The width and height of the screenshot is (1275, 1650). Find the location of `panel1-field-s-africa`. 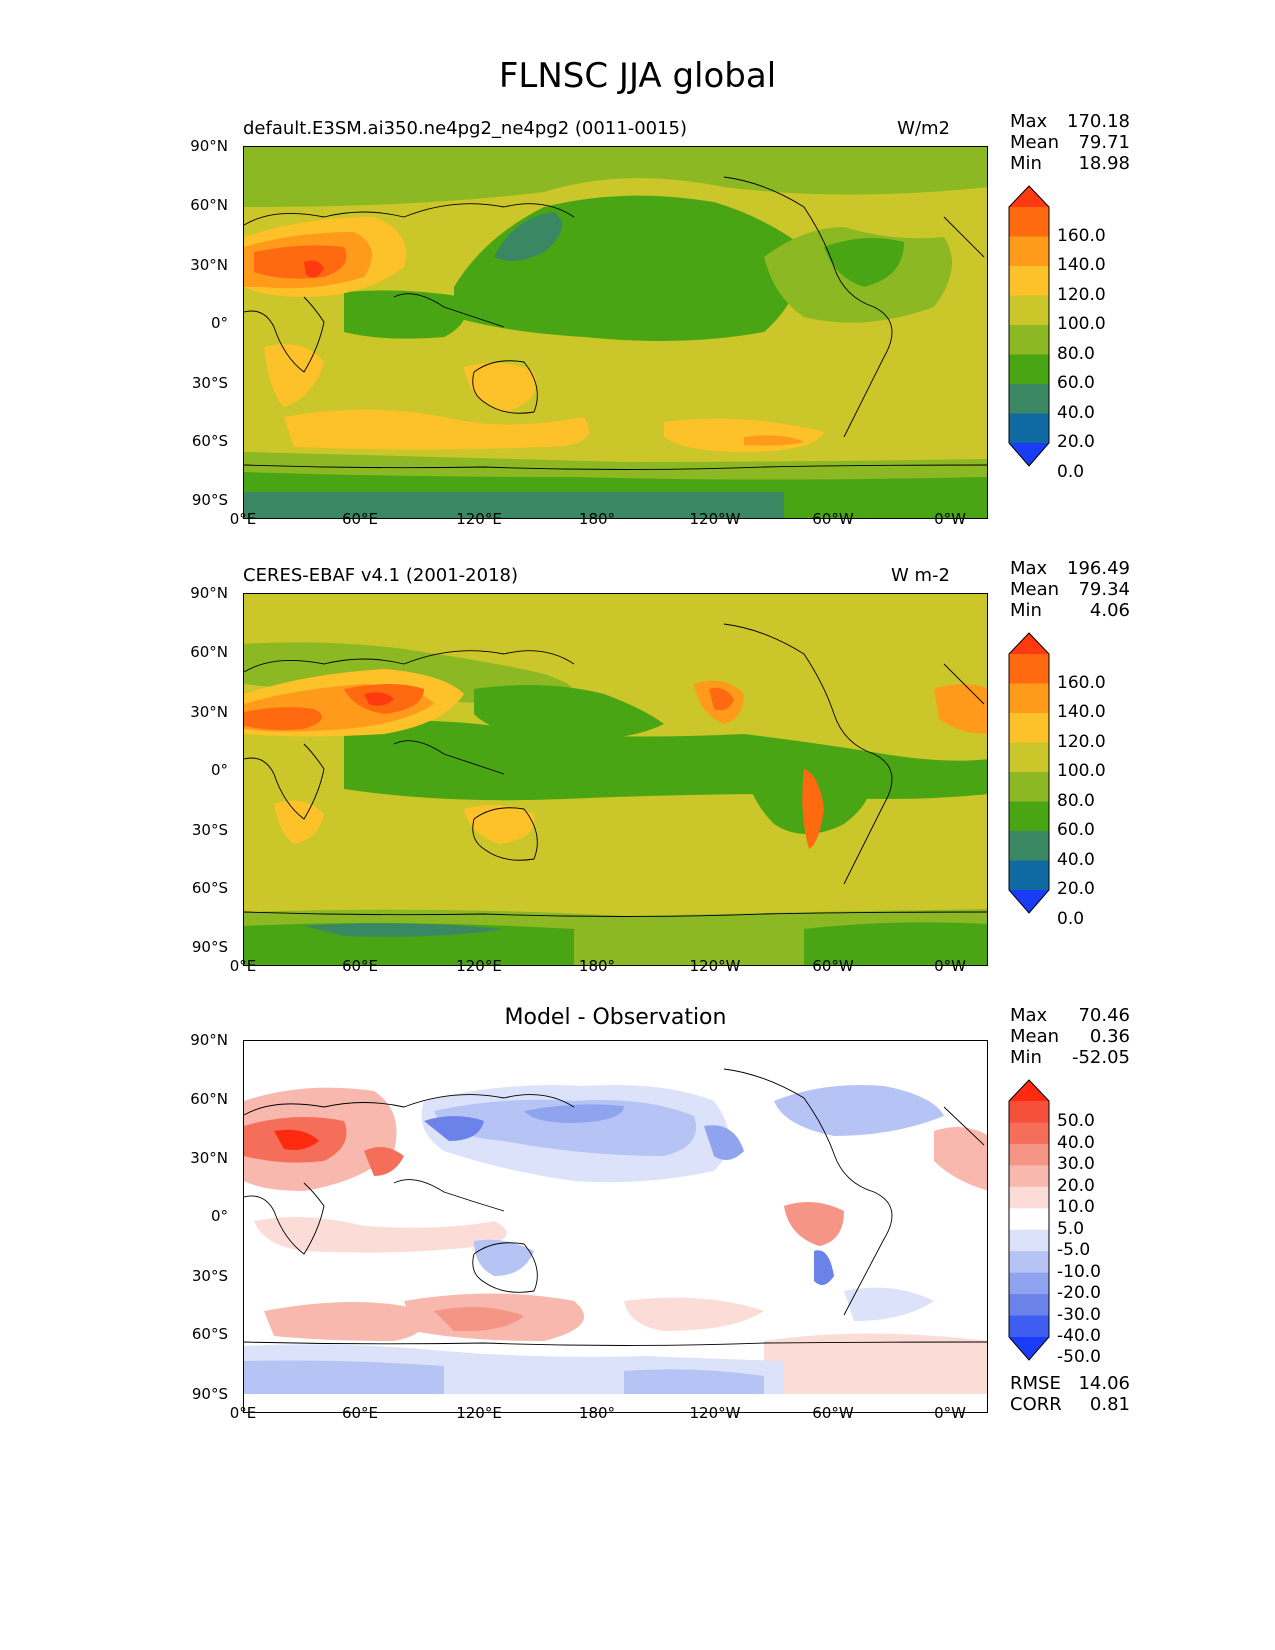

panel1-field-s-africa is located at coordinates (294, 375).